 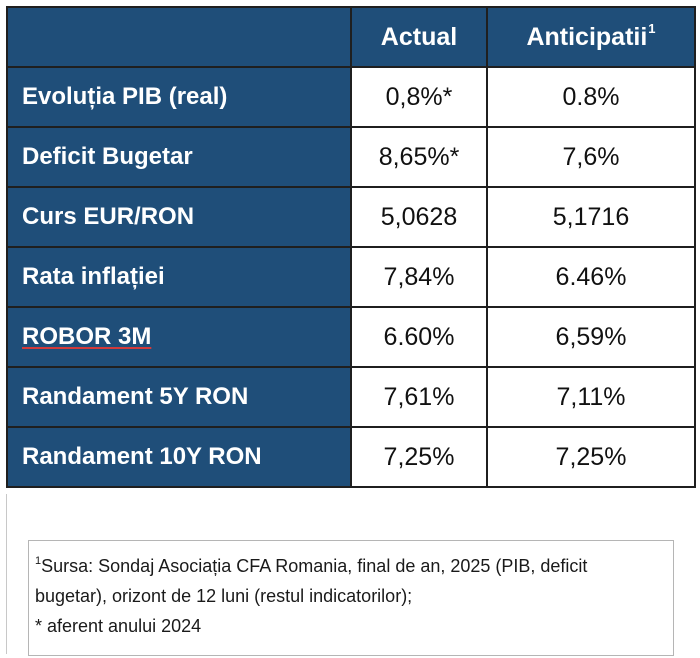 I want to click on cell-yield-5y-anticipated: 7,11%, so click(x=591, y=397).